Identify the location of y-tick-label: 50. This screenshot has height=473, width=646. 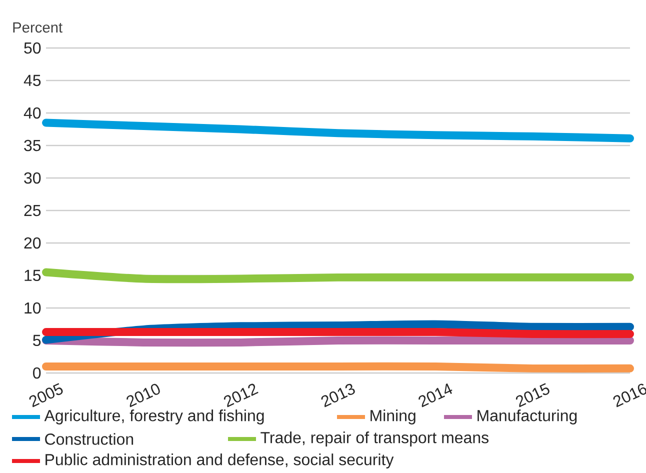
(32, 48).